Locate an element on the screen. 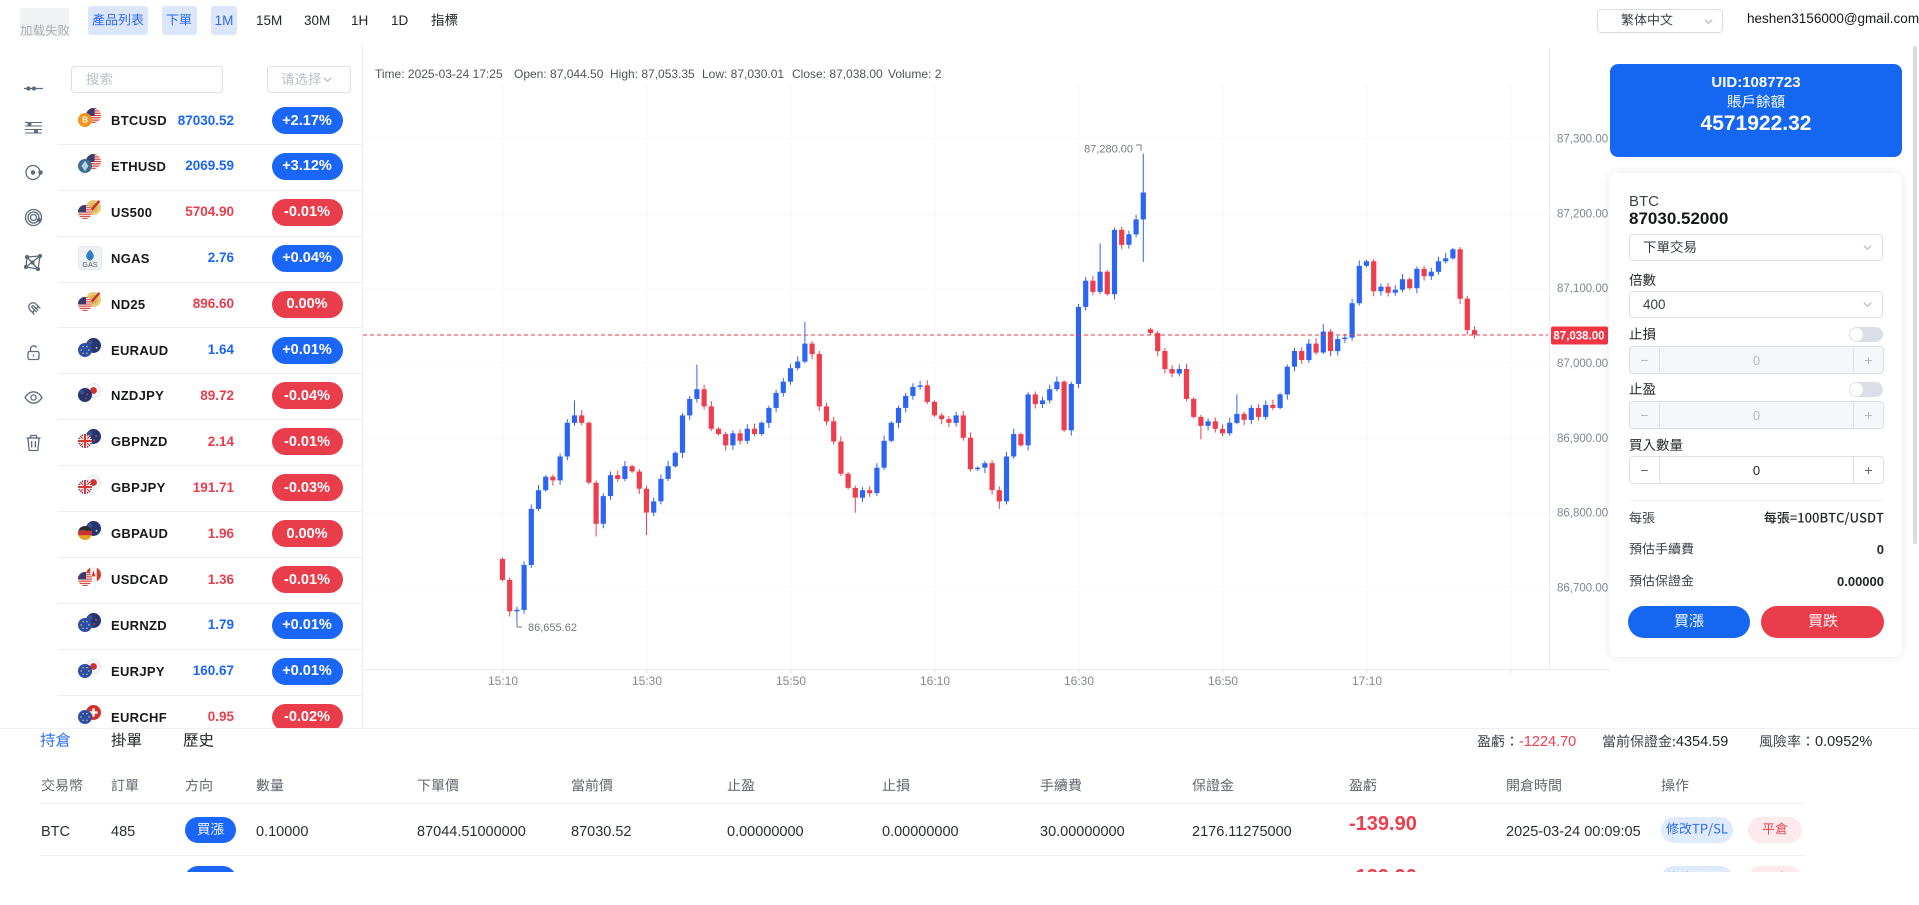  svg-text: Close: 87,038.00 is located at coordinates (837, 74).